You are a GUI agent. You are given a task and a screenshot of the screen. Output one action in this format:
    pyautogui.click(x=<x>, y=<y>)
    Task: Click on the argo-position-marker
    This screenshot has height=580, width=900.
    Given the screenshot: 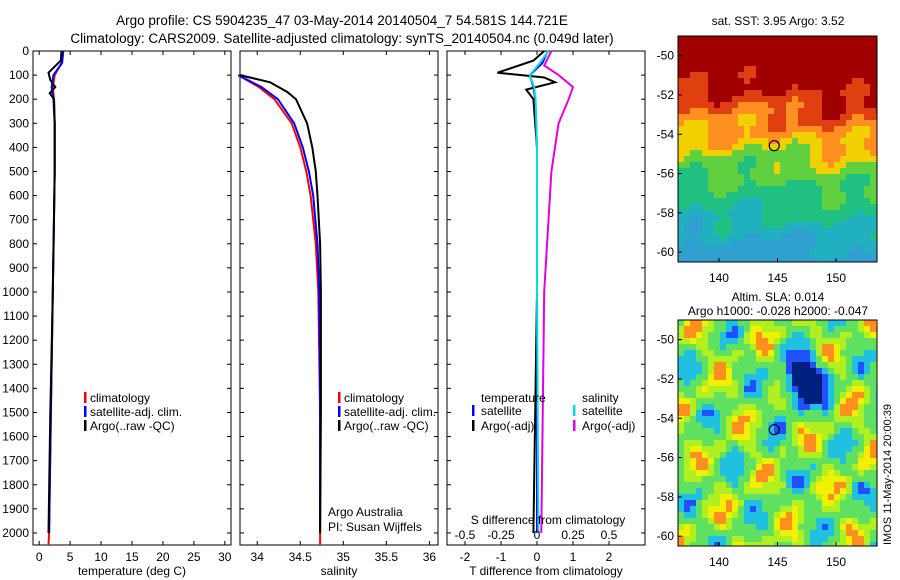 What is the action you would take?
    pyautogui.click(x=774, y=146)
    